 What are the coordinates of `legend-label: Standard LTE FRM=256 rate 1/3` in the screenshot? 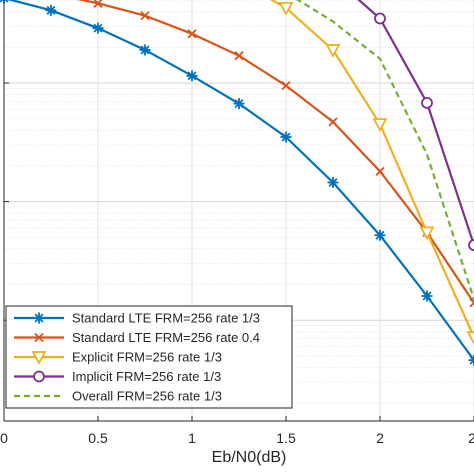 It's located at (166, 318).